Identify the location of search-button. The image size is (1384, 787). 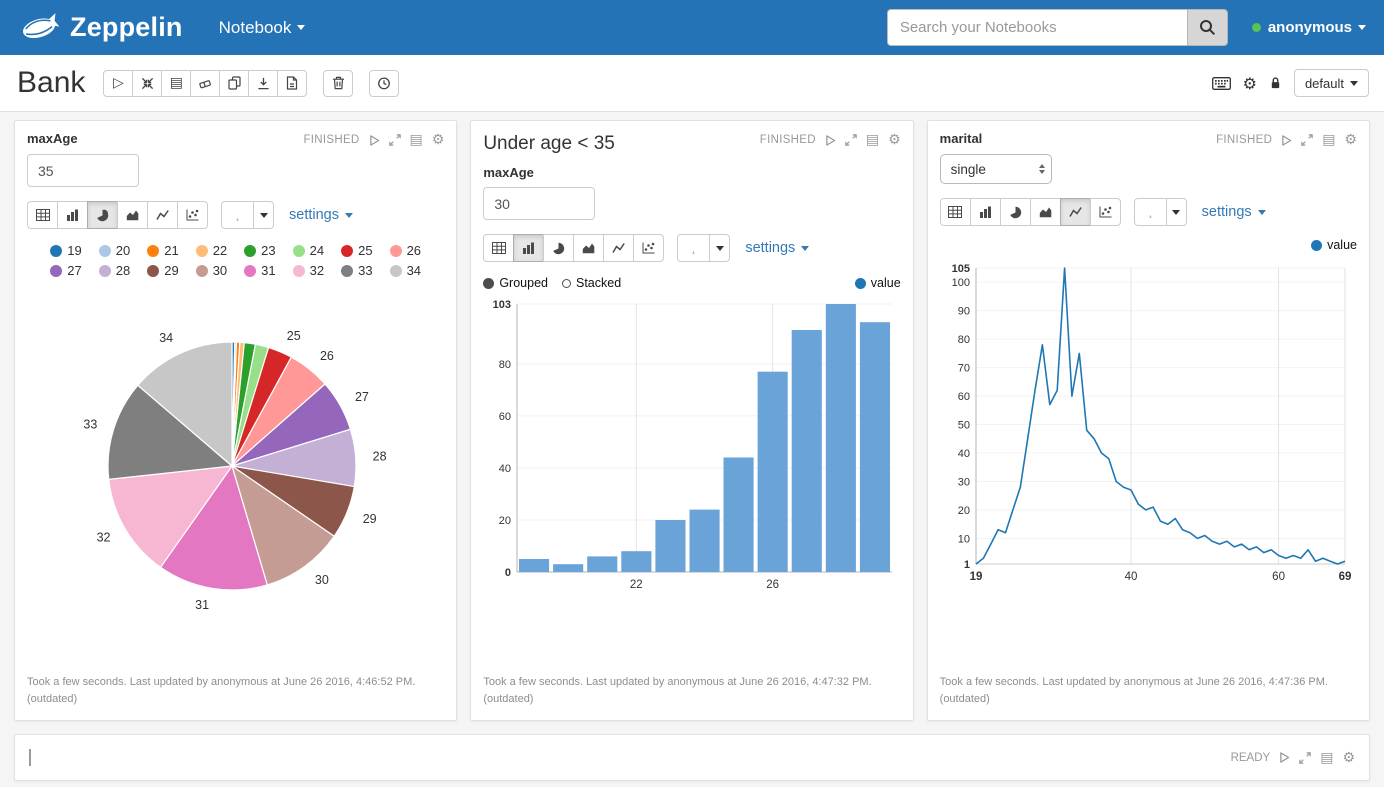
(1207, 27).